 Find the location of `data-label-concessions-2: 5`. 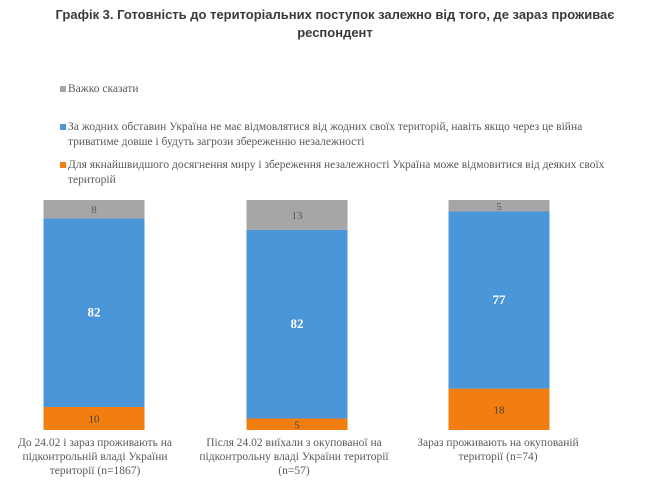

data-label-concessions-2: 5 is located at coordinates (297, 425).